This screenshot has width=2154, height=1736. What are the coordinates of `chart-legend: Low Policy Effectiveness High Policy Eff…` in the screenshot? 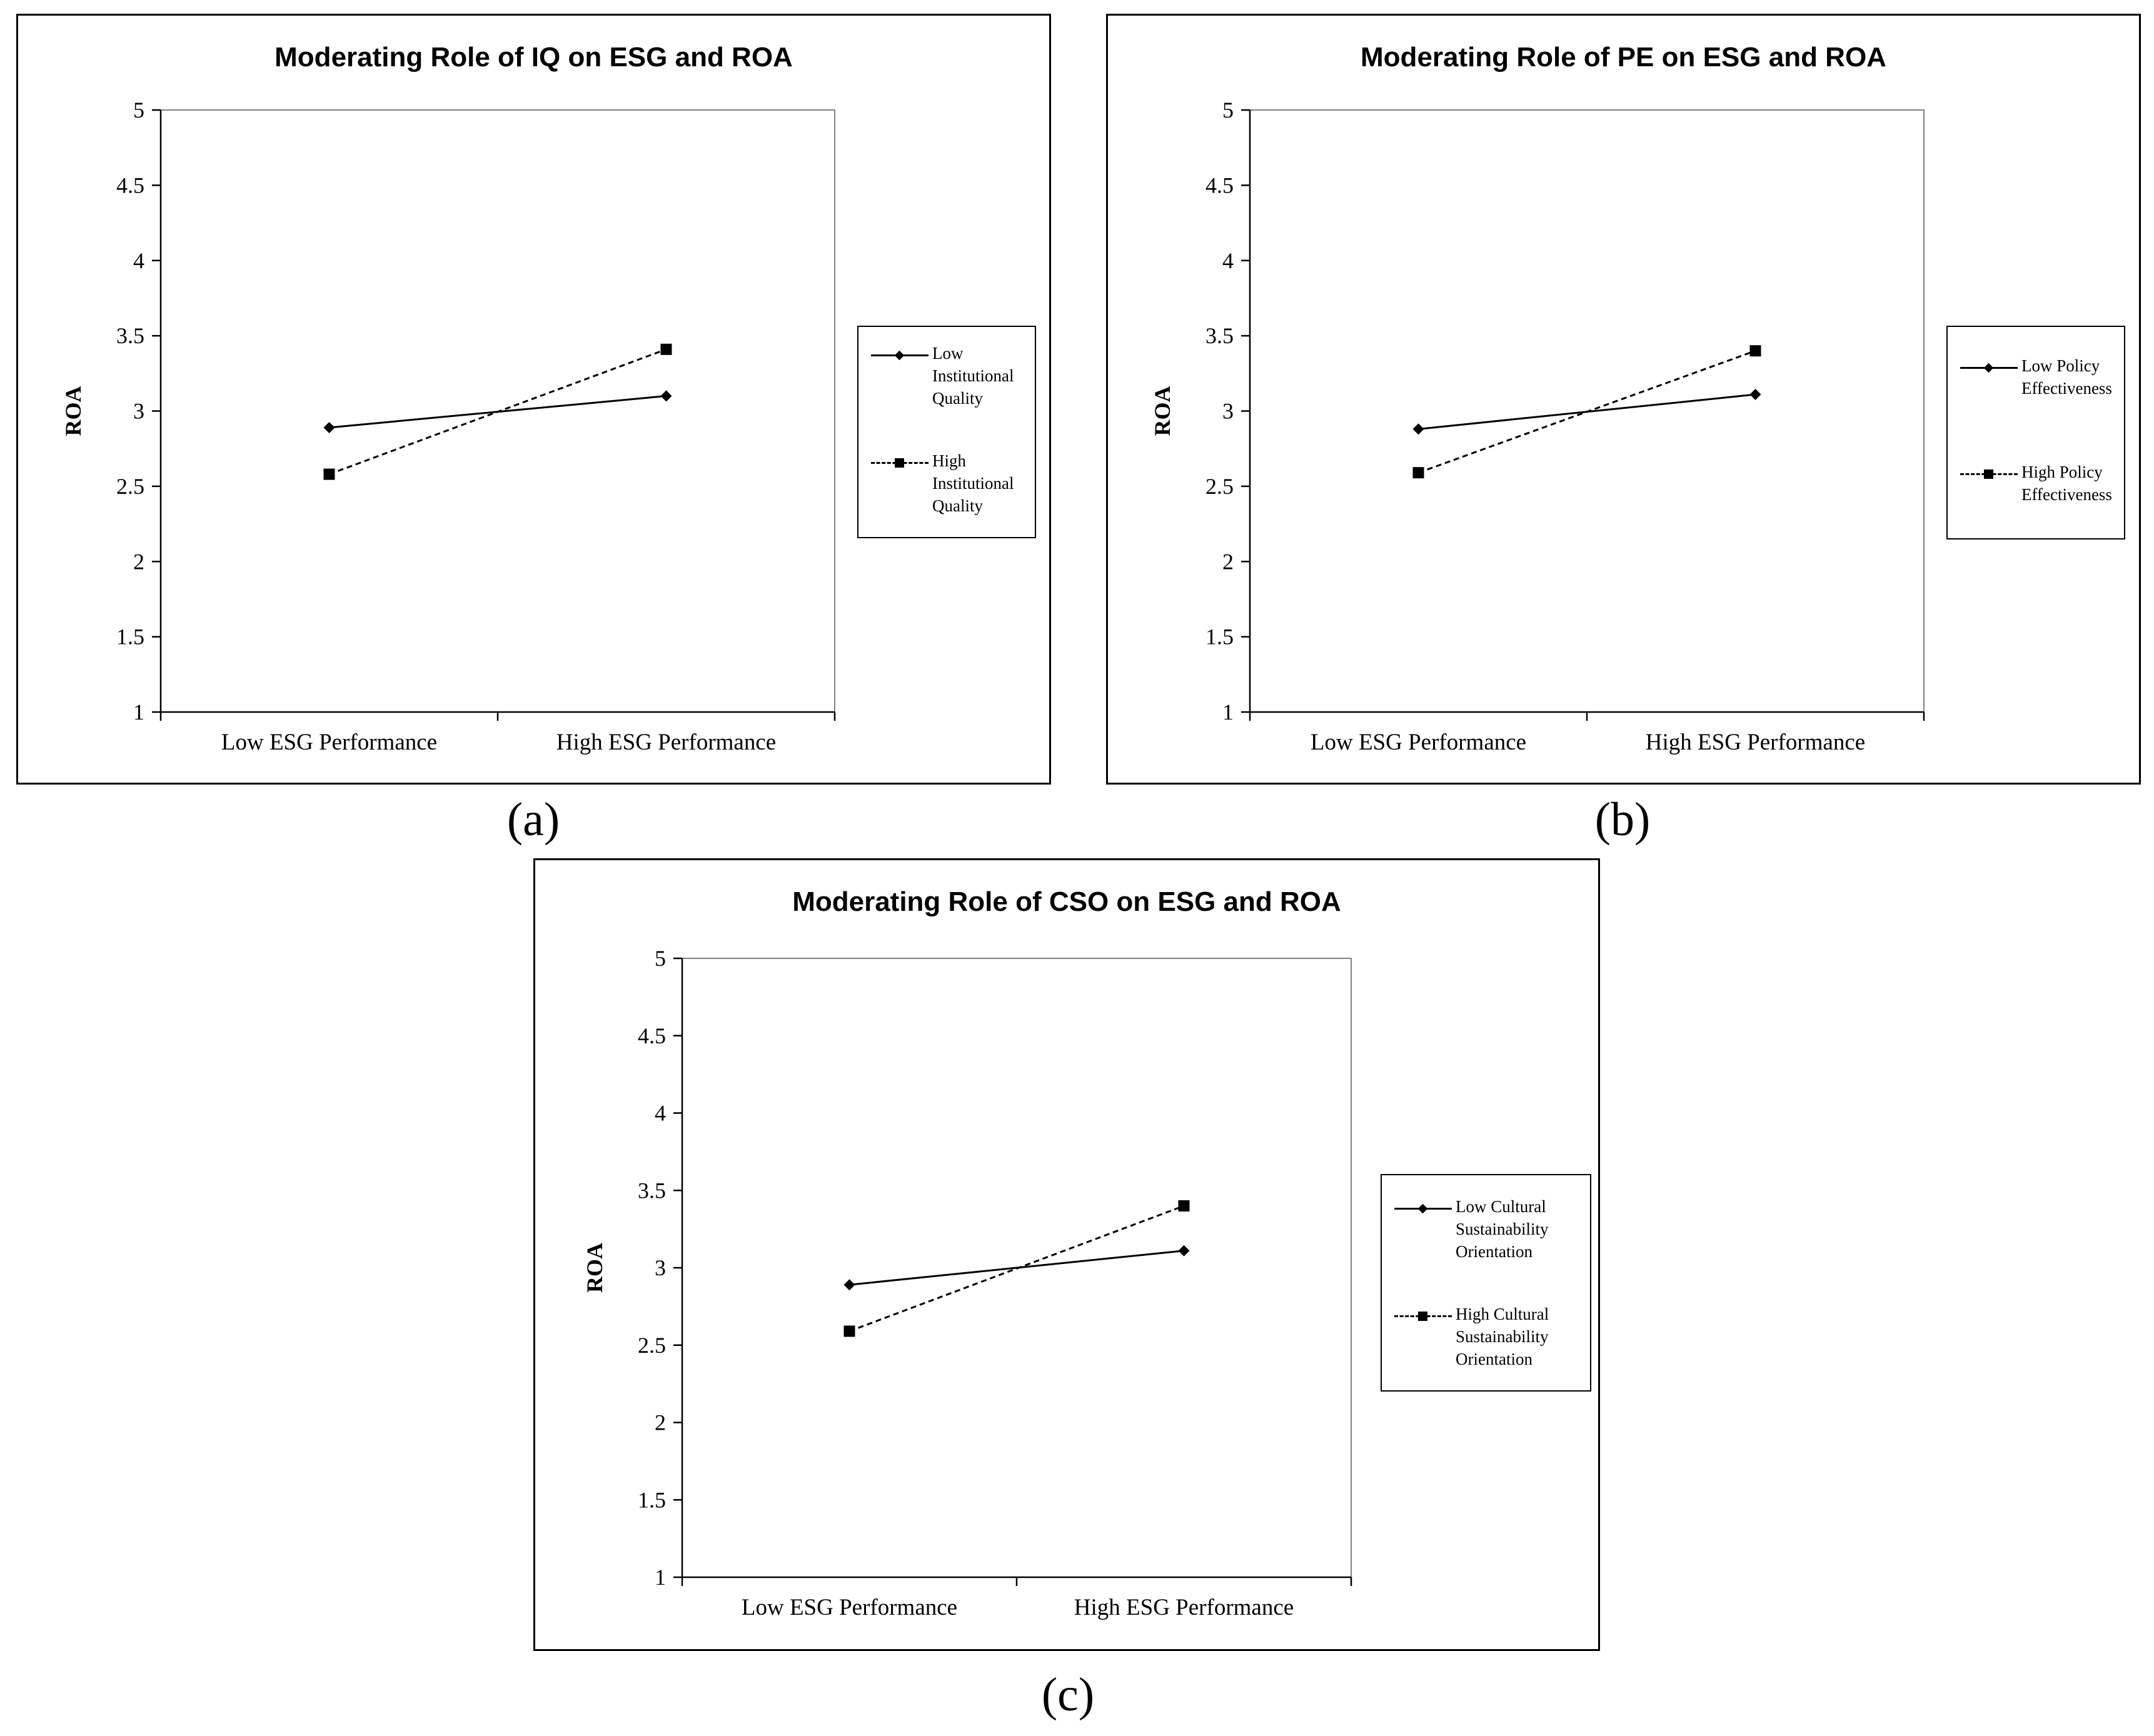 It's located at (2035, 433).